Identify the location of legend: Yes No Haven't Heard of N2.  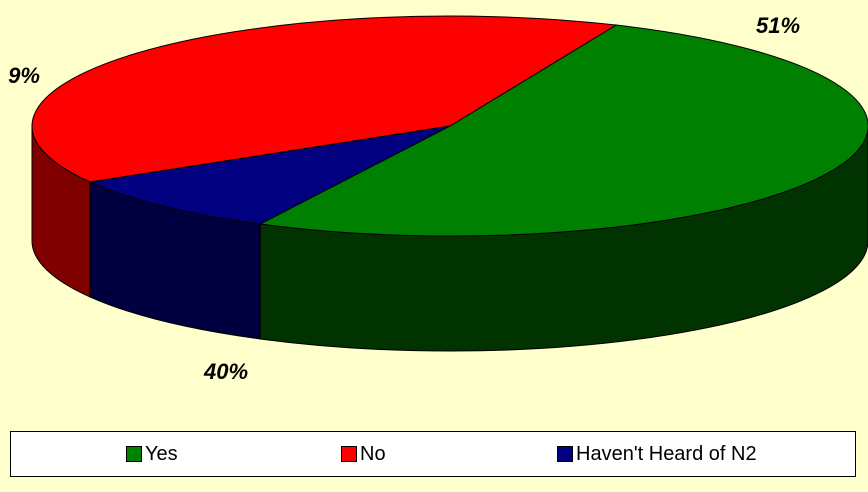
(433, 454).